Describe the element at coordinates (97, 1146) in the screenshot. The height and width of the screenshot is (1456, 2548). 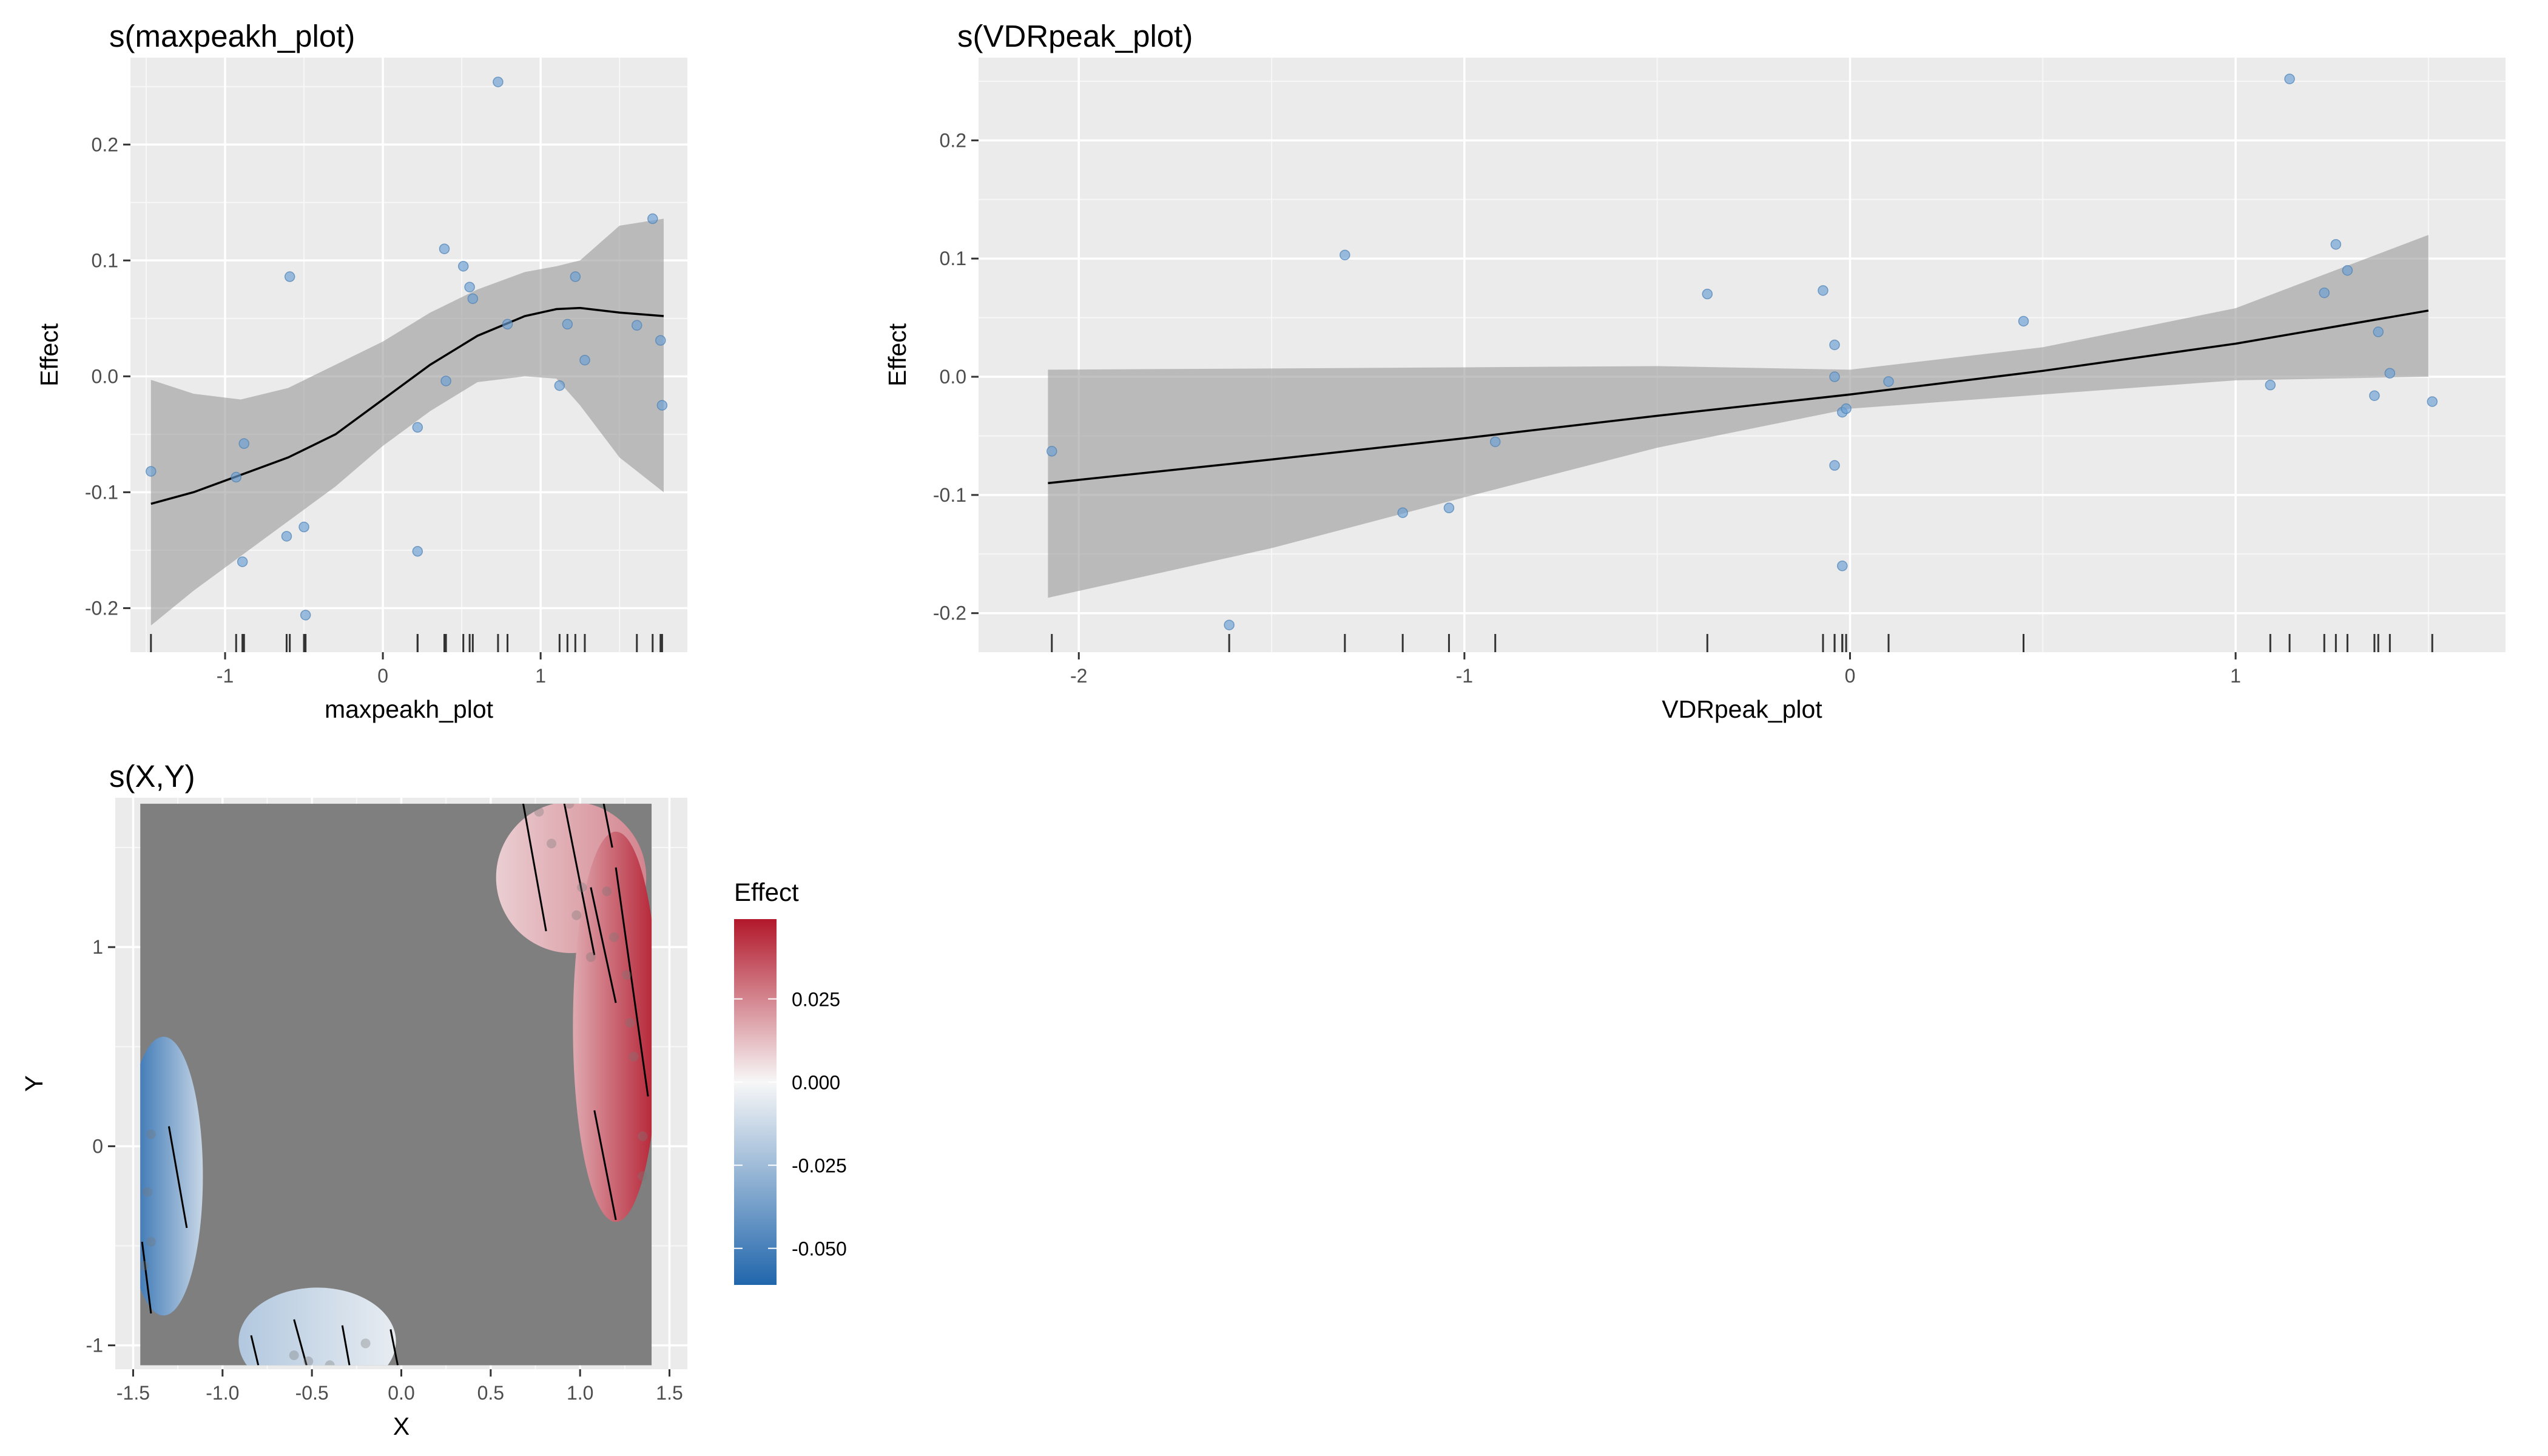
I see `y-tick-label: 0` at that location.